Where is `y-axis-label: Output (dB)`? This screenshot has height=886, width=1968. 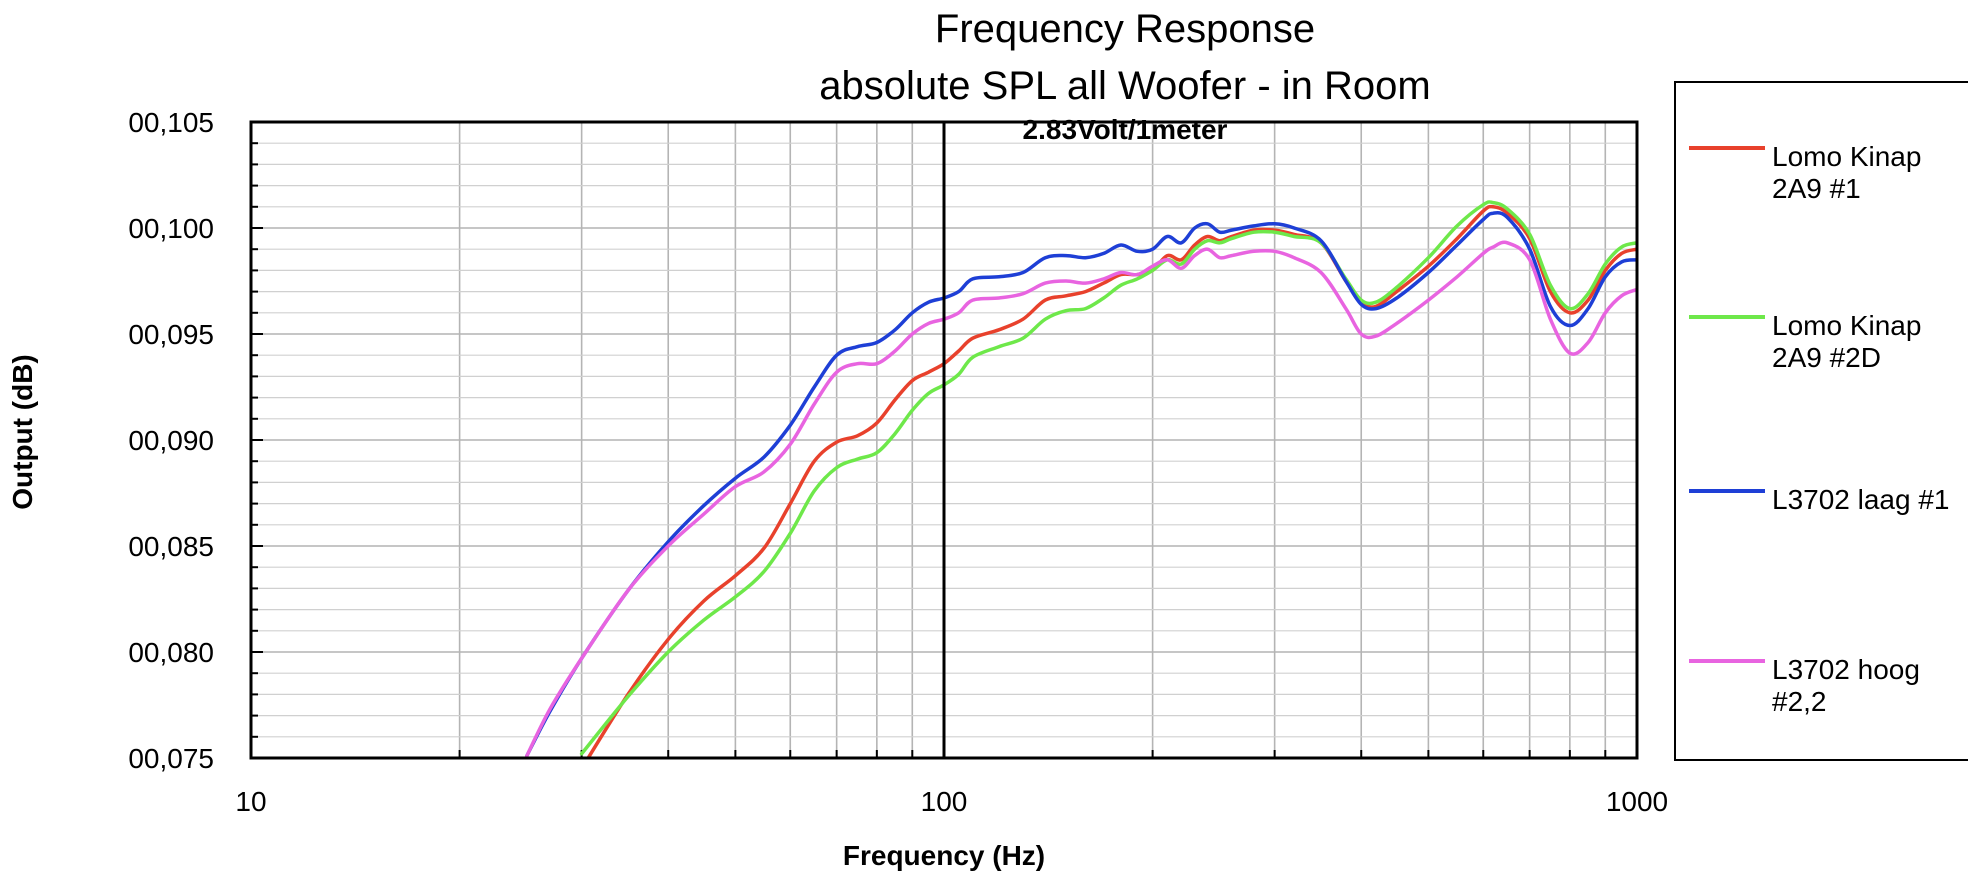 y-axis-label: Output (dB) is located at coordinates (22, 432).